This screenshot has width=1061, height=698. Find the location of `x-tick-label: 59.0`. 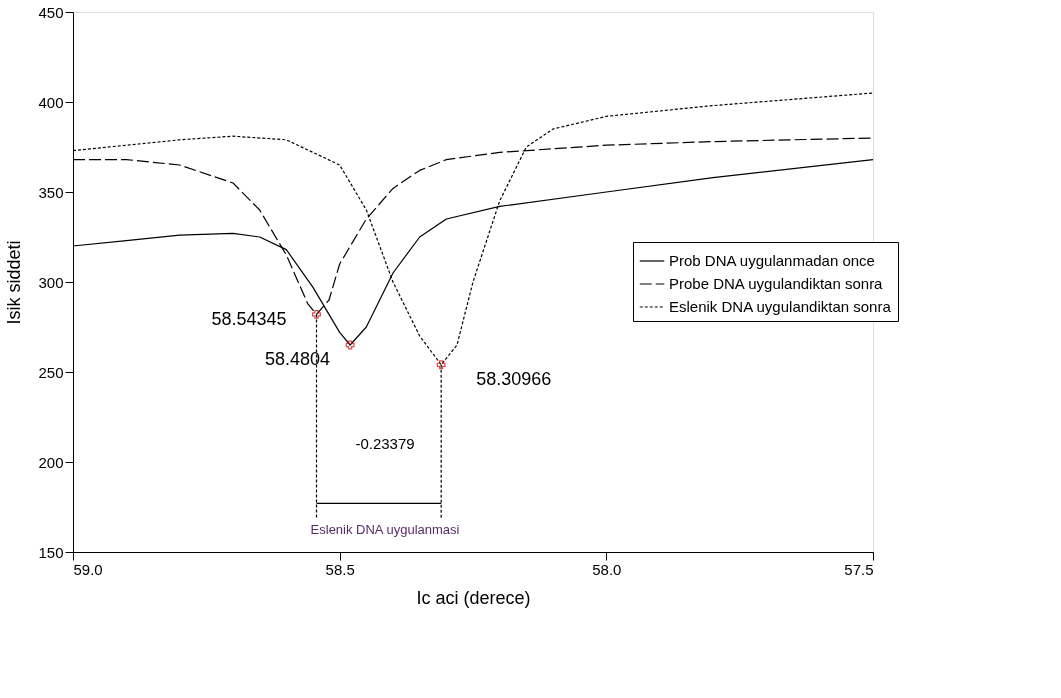

x-tick-label: 59.0 is located at coordinates (88, 569).